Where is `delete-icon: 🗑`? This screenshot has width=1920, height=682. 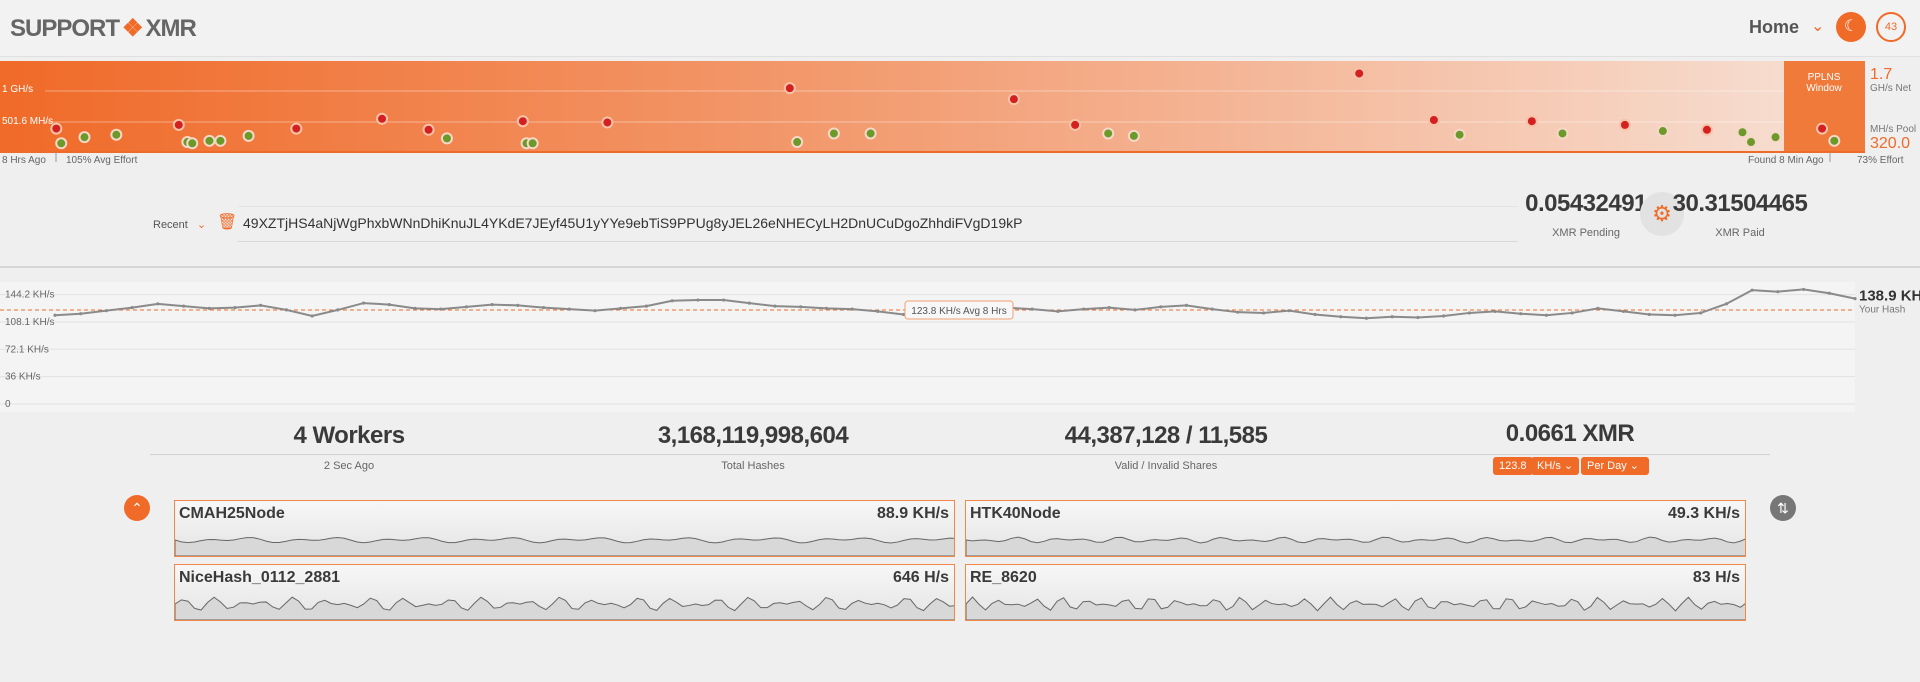 delete-icon: 🗑 is located at coordinates (227, 222).